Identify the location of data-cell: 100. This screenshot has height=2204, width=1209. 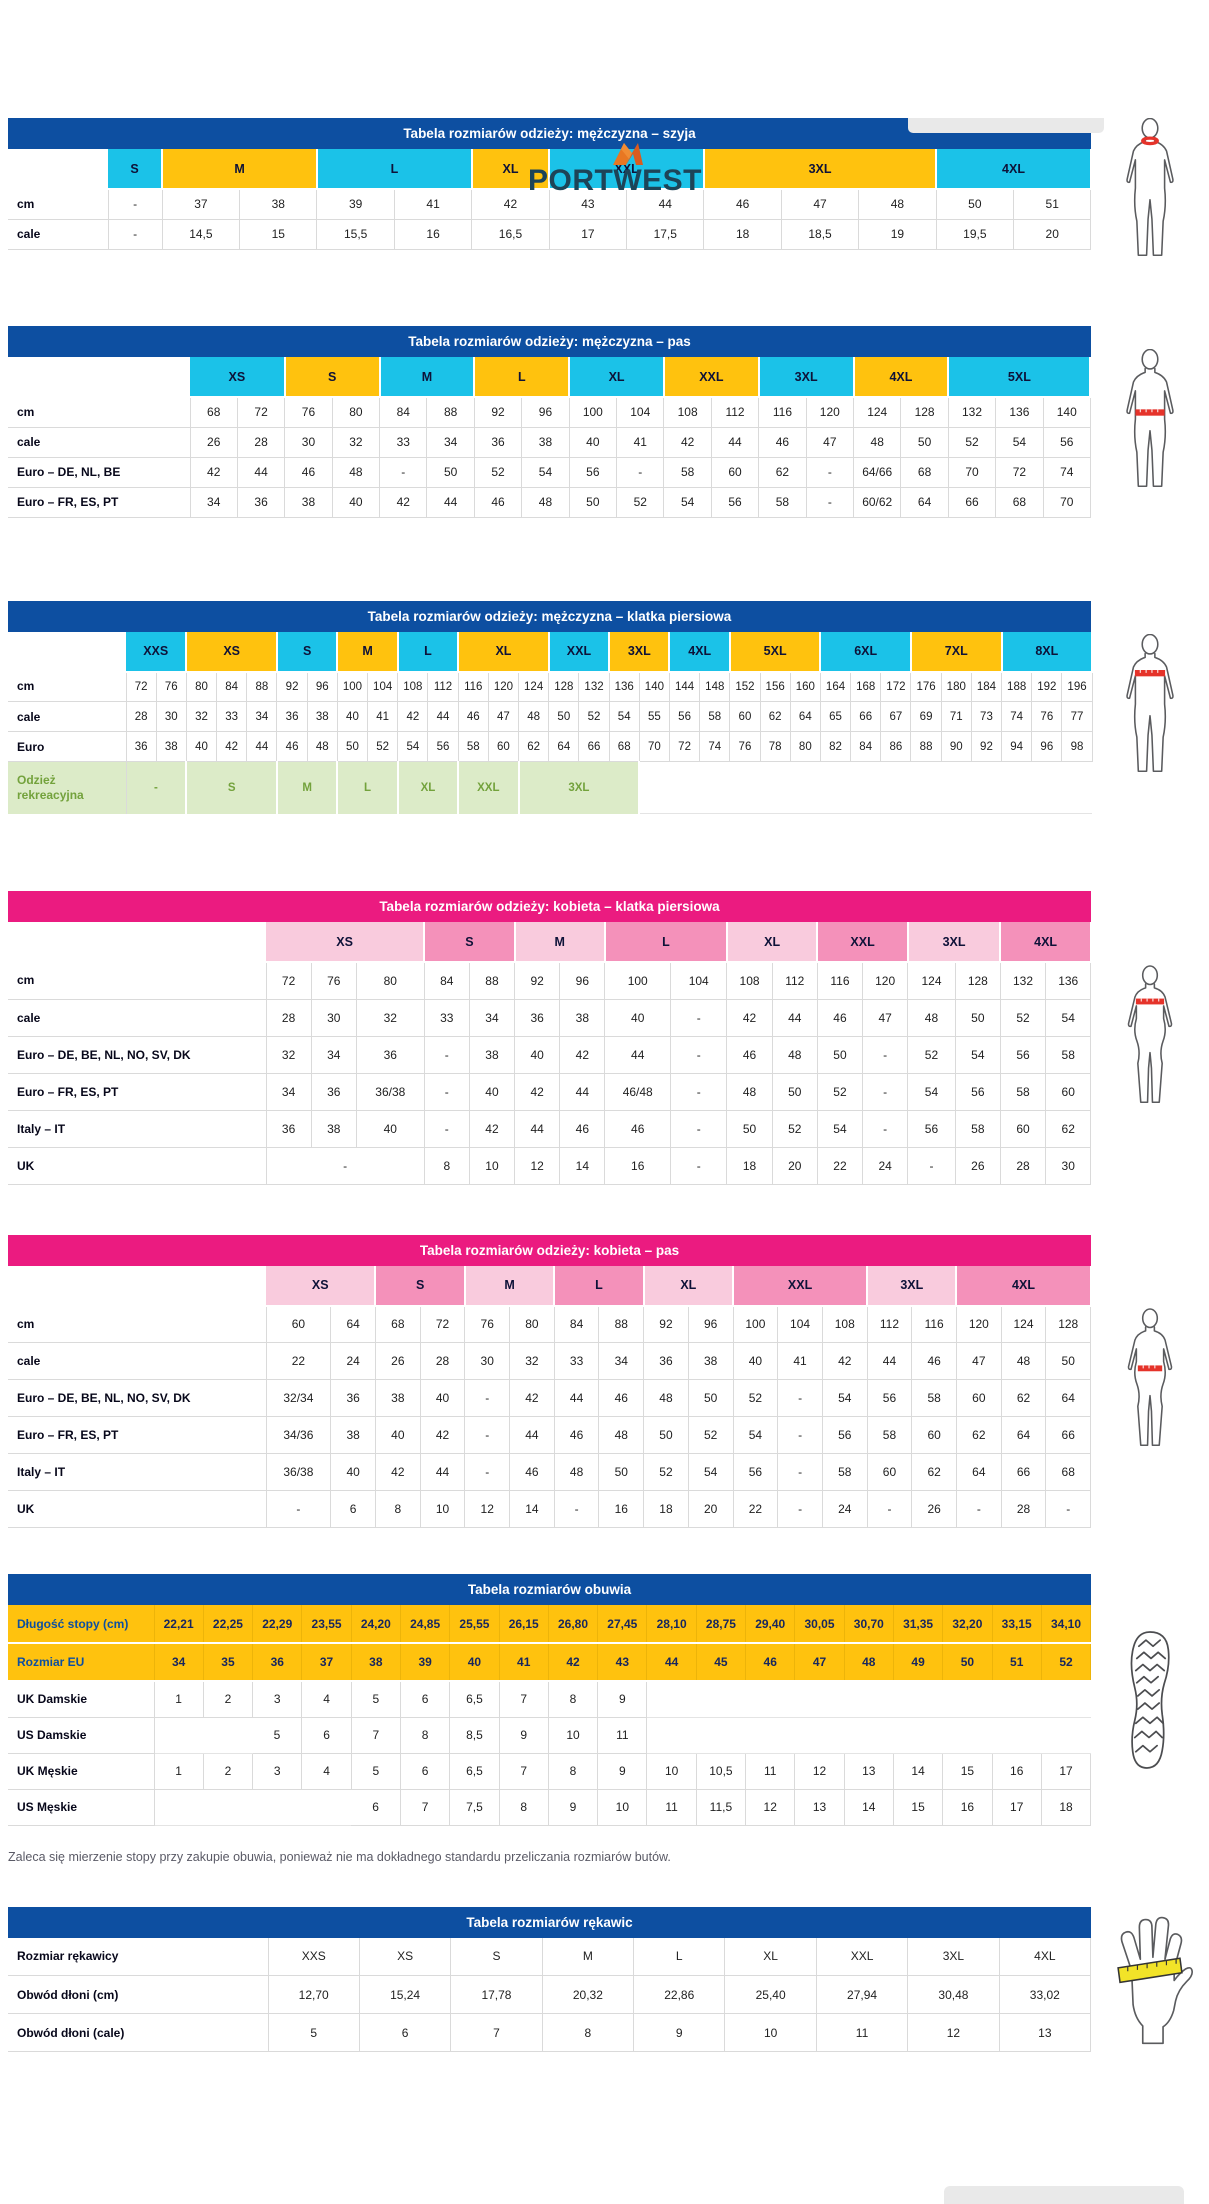
(353, 686).